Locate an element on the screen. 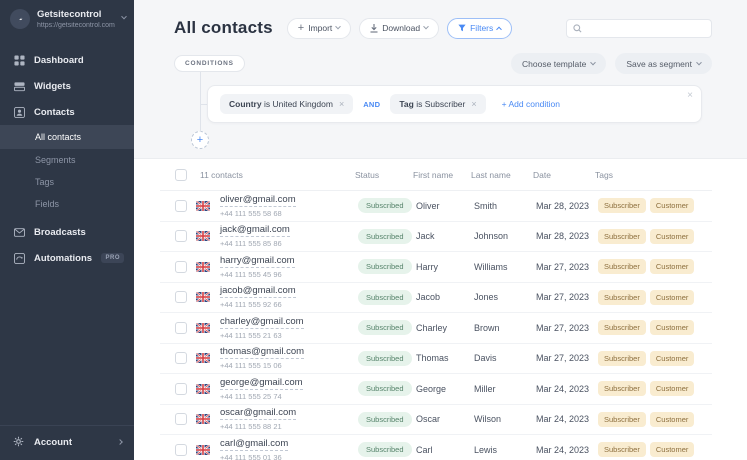 The height and width of the screenshot is (460, 747). close-card-icon: × is located at coordinates (690, 95).